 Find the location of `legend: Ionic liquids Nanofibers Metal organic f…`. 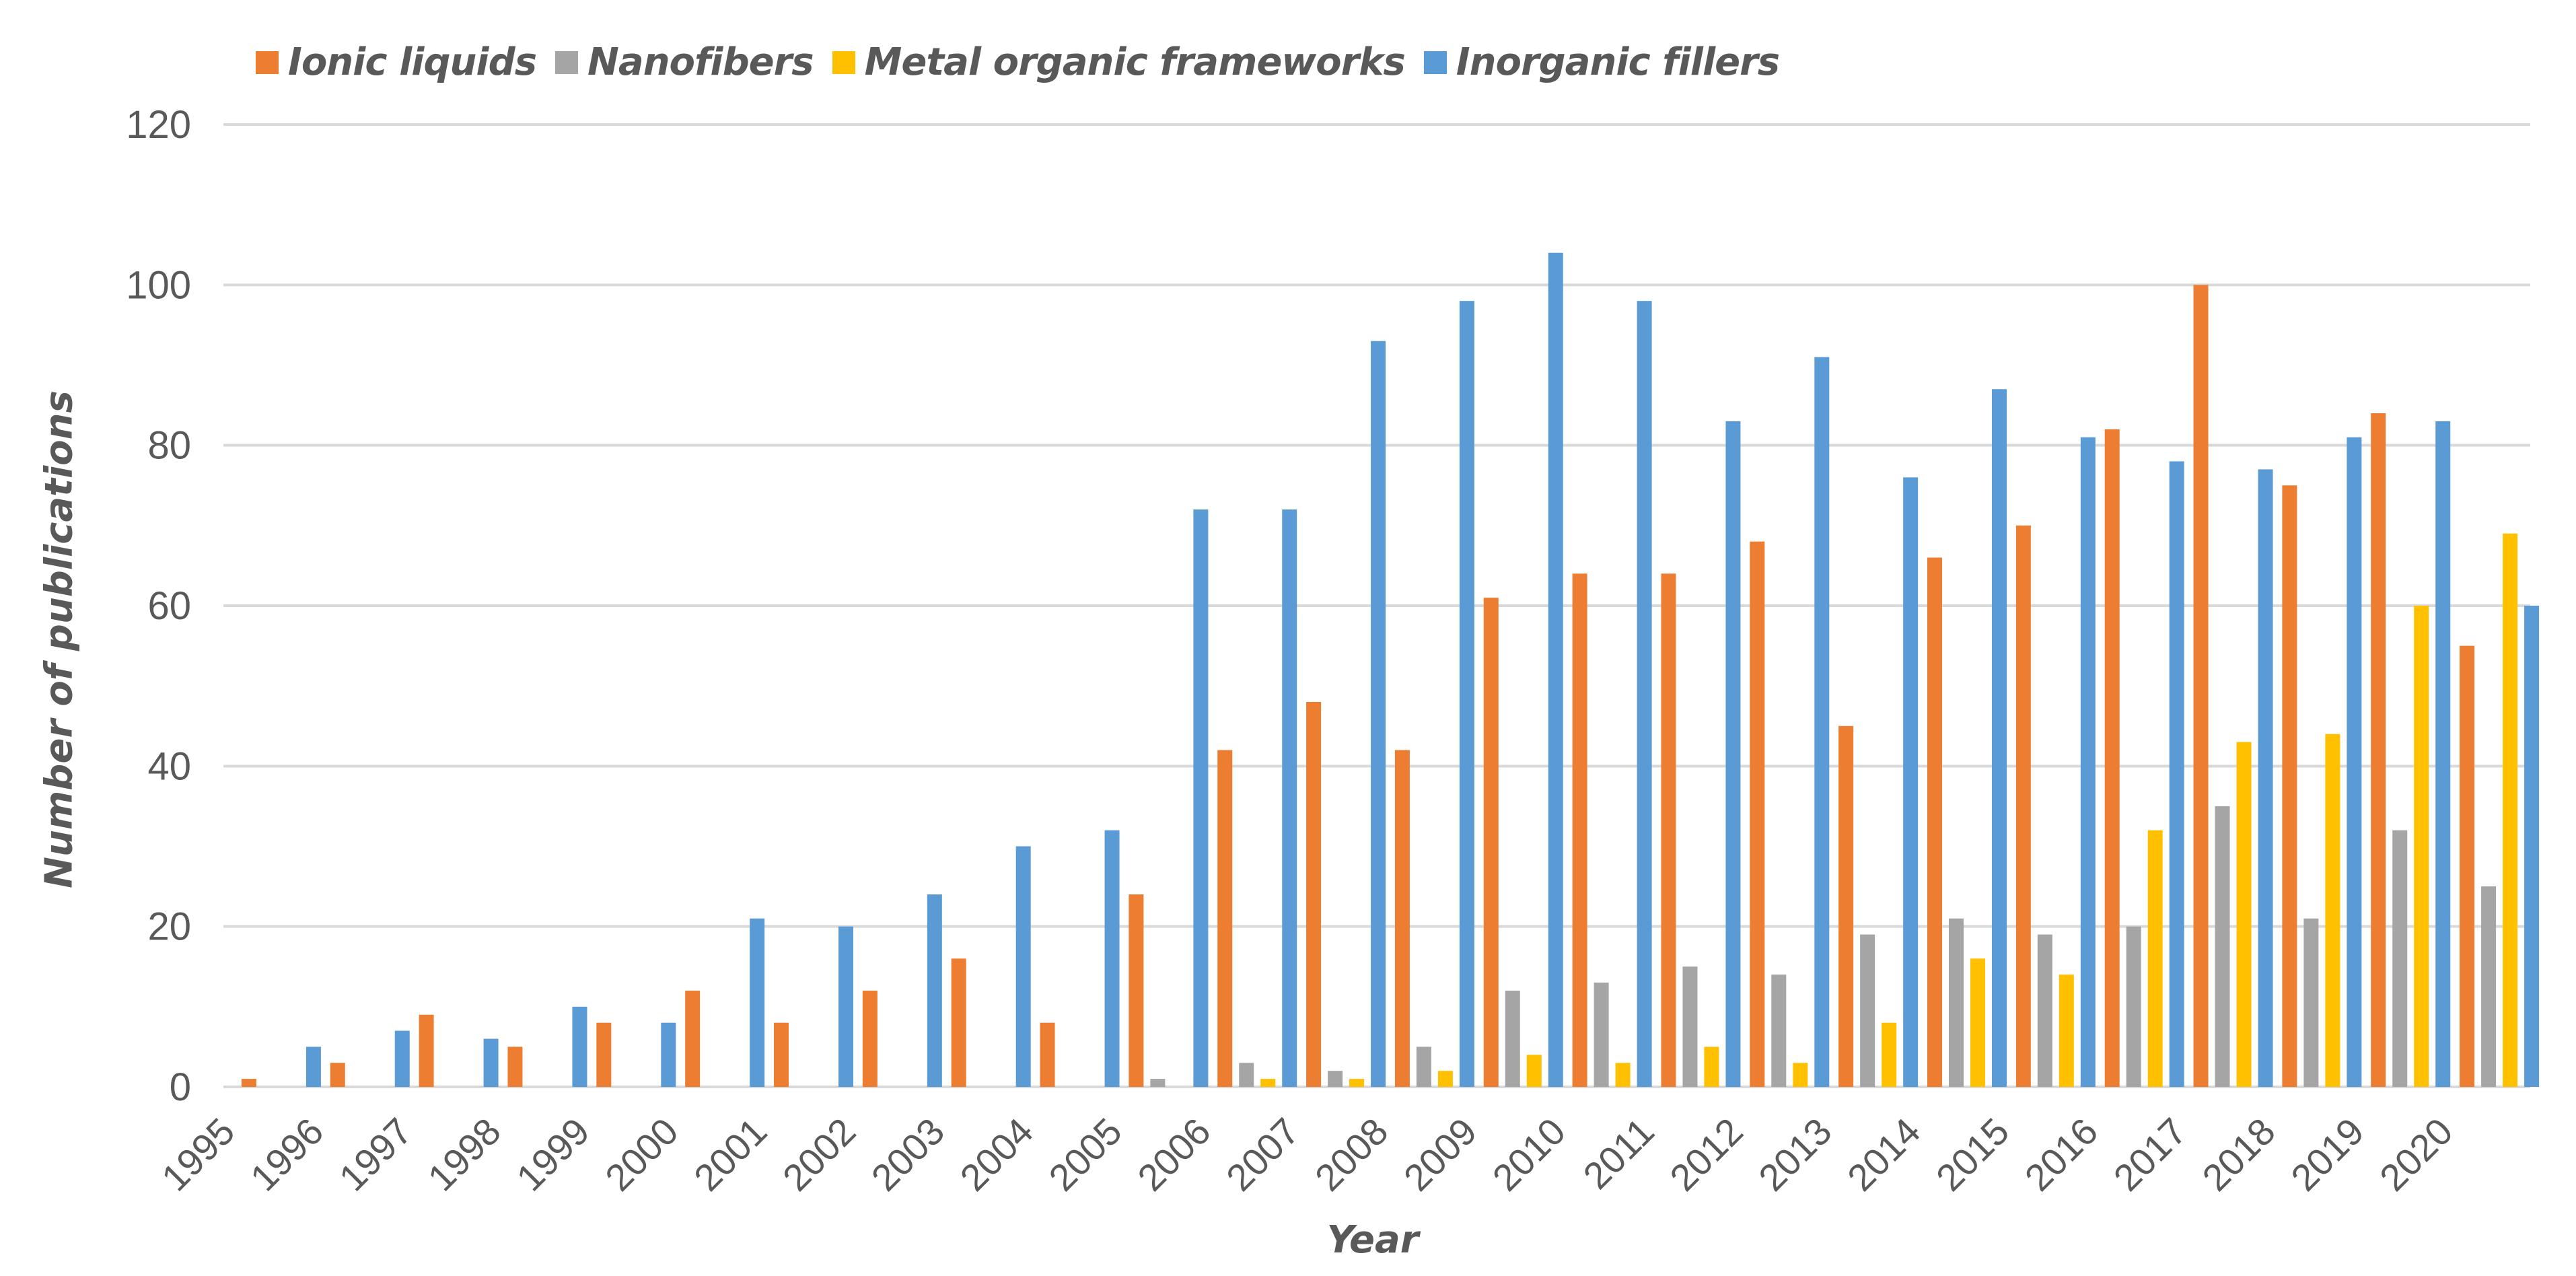

legend: Ionic liquids Nanofibers Metal organic f… is located at coordinates (1018, 62).